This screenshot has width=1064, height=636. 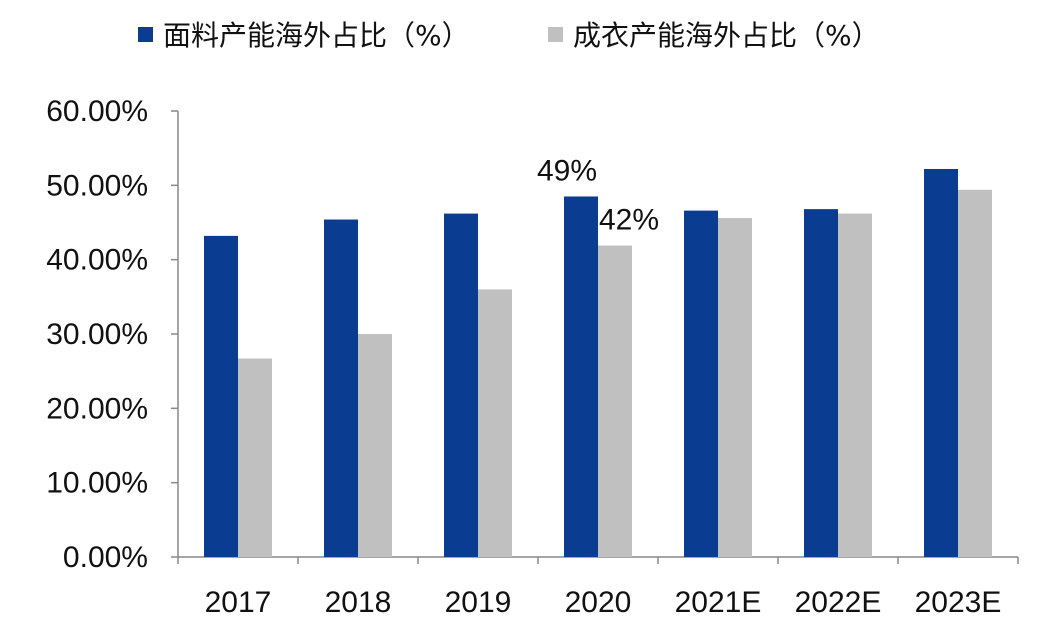 I want to click on y-tick-label: 0.00%, so click(x=105, y=557).